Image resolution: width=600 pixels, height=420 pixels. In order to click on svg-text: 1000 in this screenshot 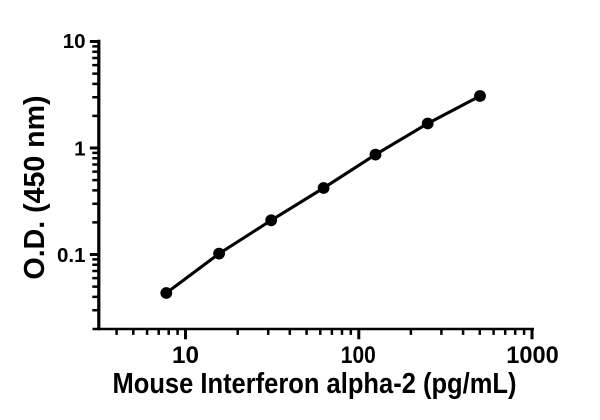, I will do `click(532, 355)`.